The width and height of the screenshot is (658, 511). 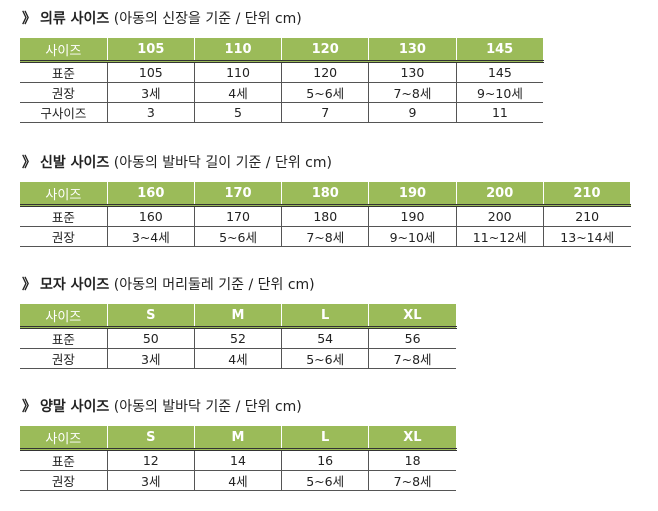 I want to click on table-row: 표준 12 14 16 18, so click(x=238, y=460).